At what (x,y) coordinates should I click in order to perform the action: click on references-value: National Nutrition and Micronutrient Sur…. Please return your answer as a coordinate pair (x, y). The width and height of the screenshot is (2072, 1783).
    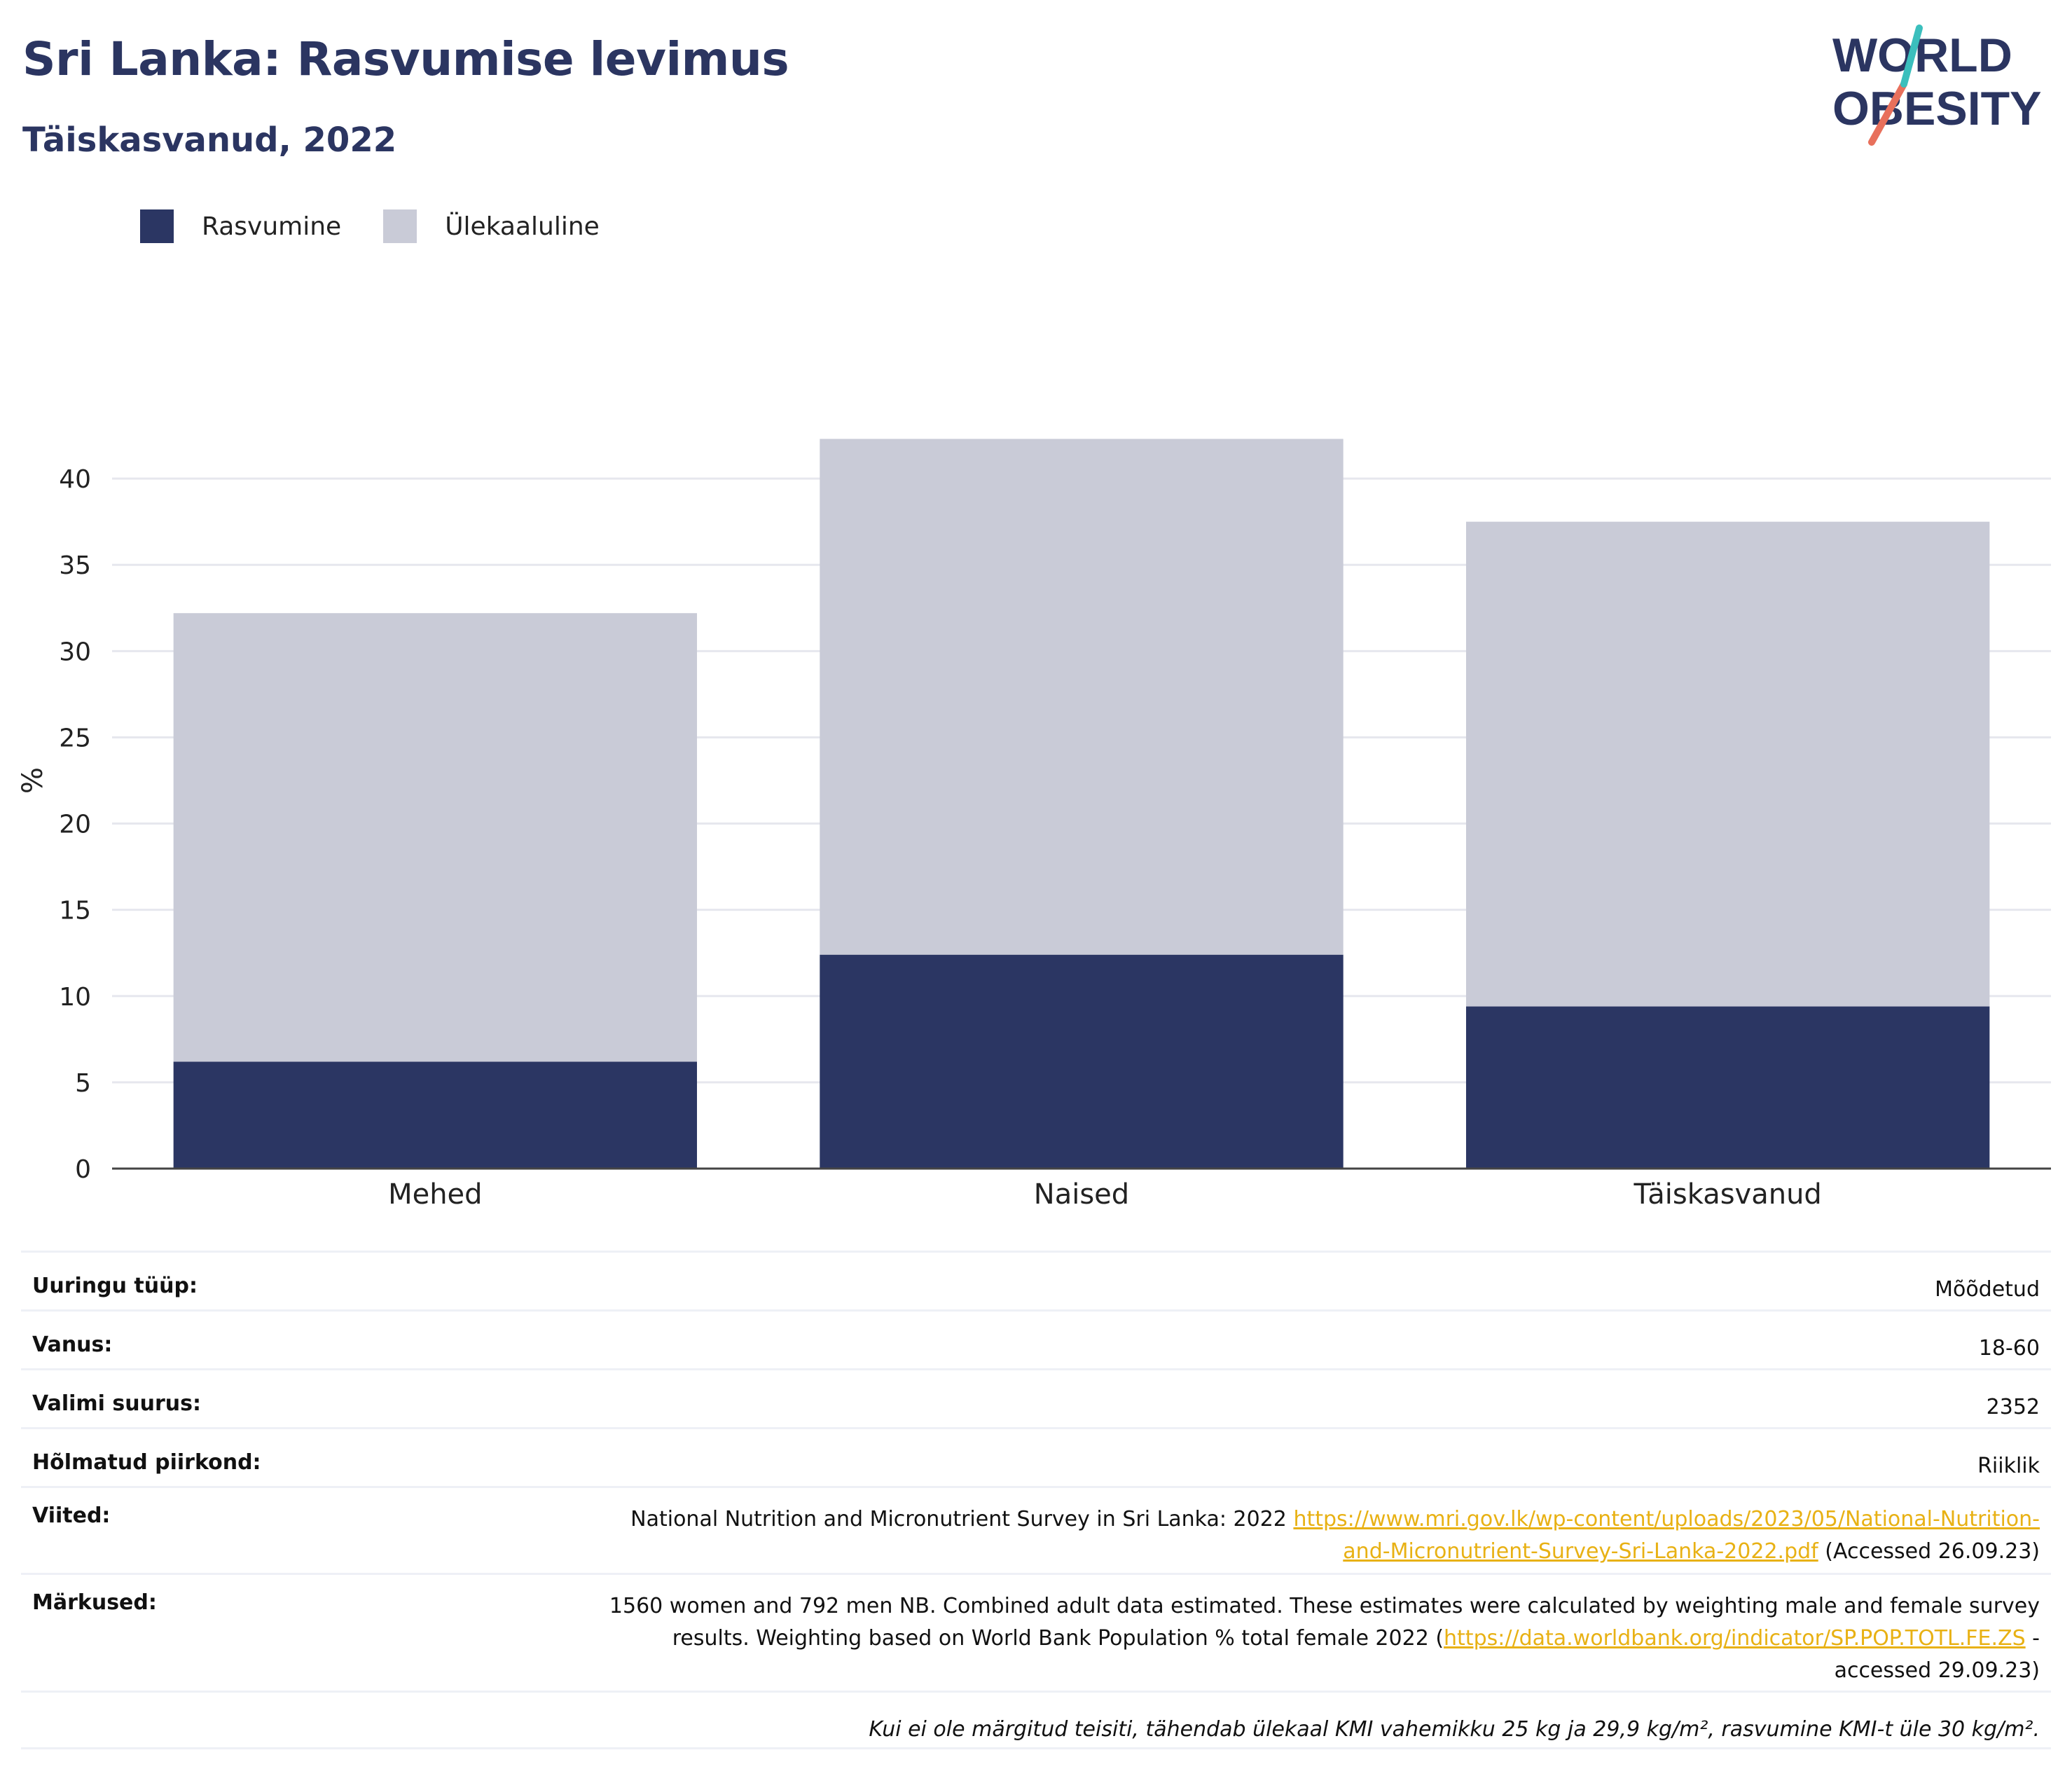
    Looking at the image, I should click on (1335, 1535).